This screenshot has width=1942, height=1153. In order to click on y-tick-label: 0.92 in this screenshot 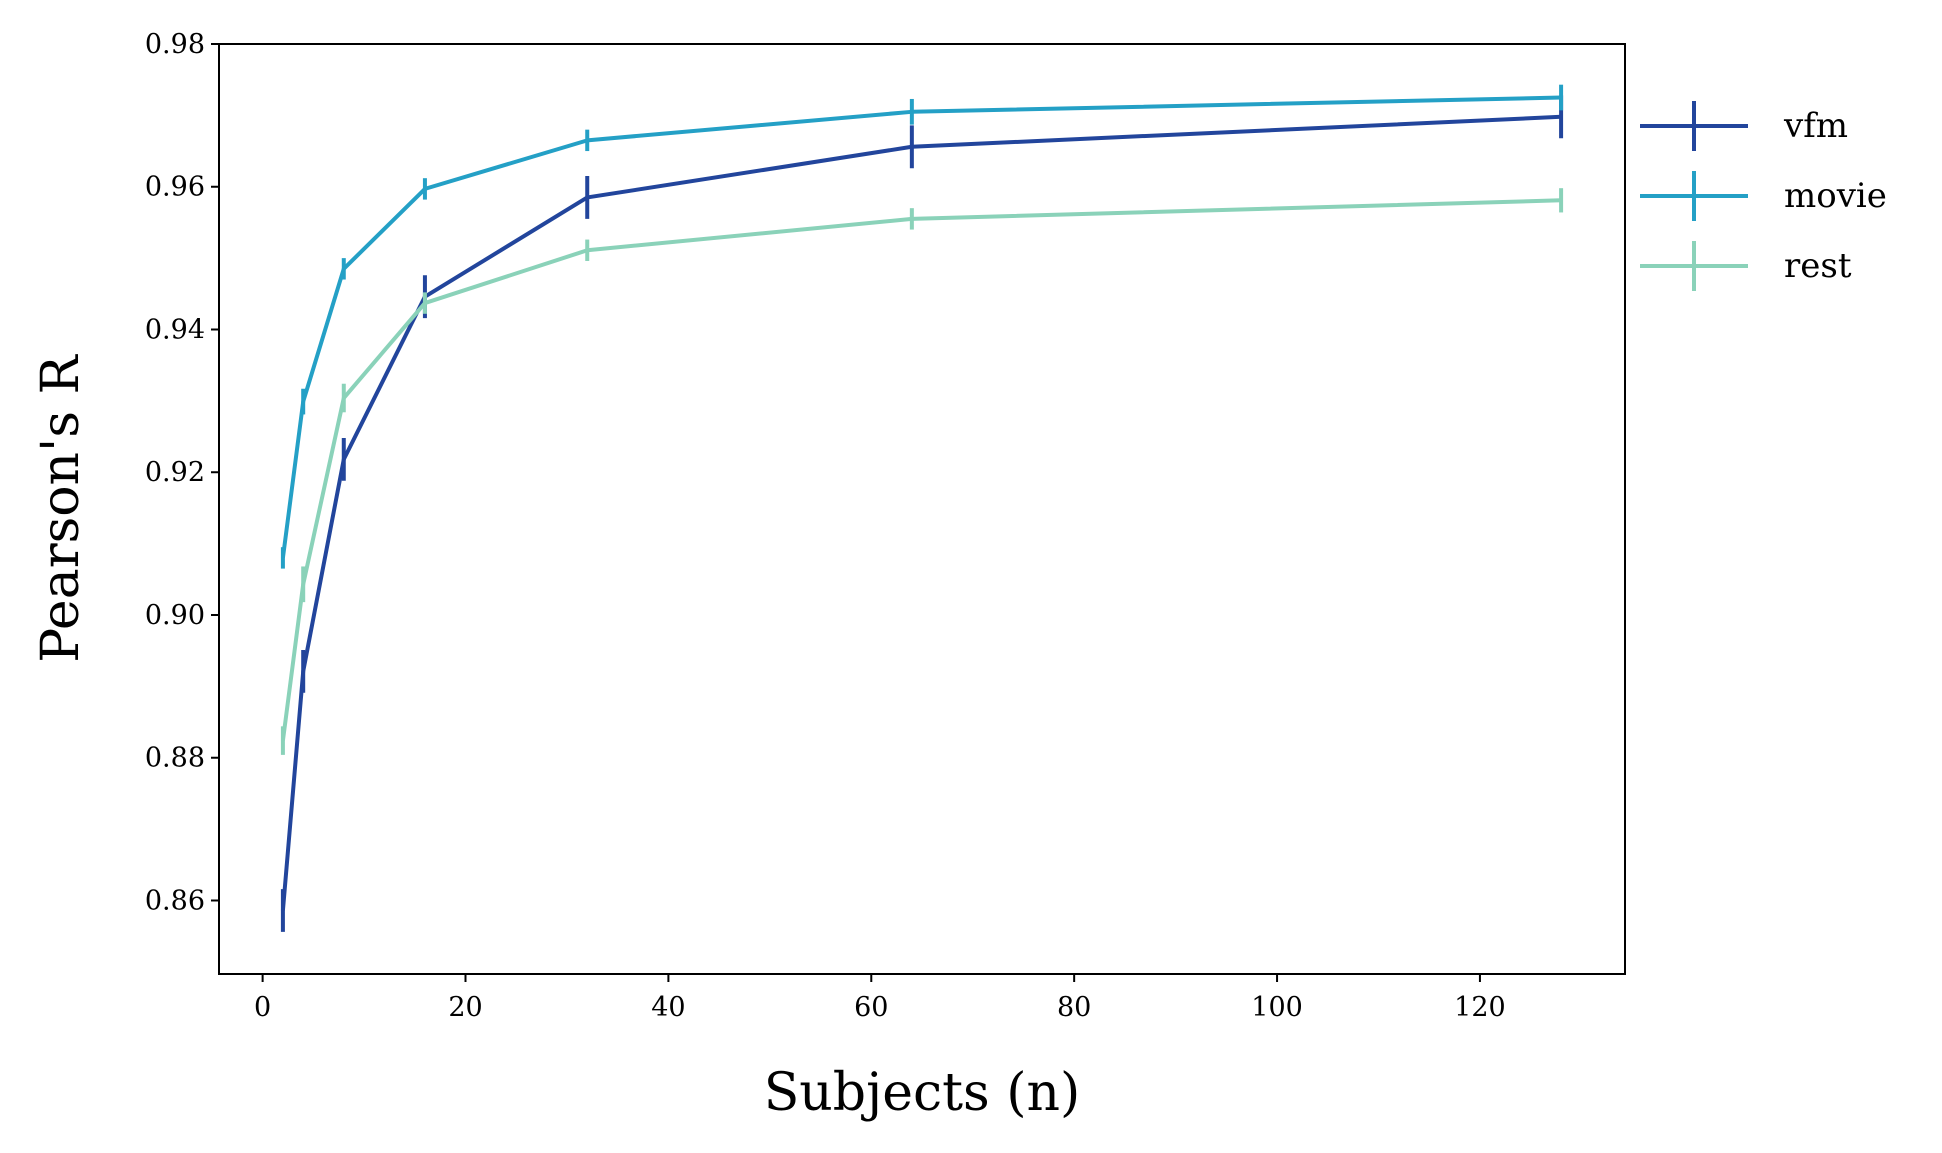, I will do `click(175, 472)`.